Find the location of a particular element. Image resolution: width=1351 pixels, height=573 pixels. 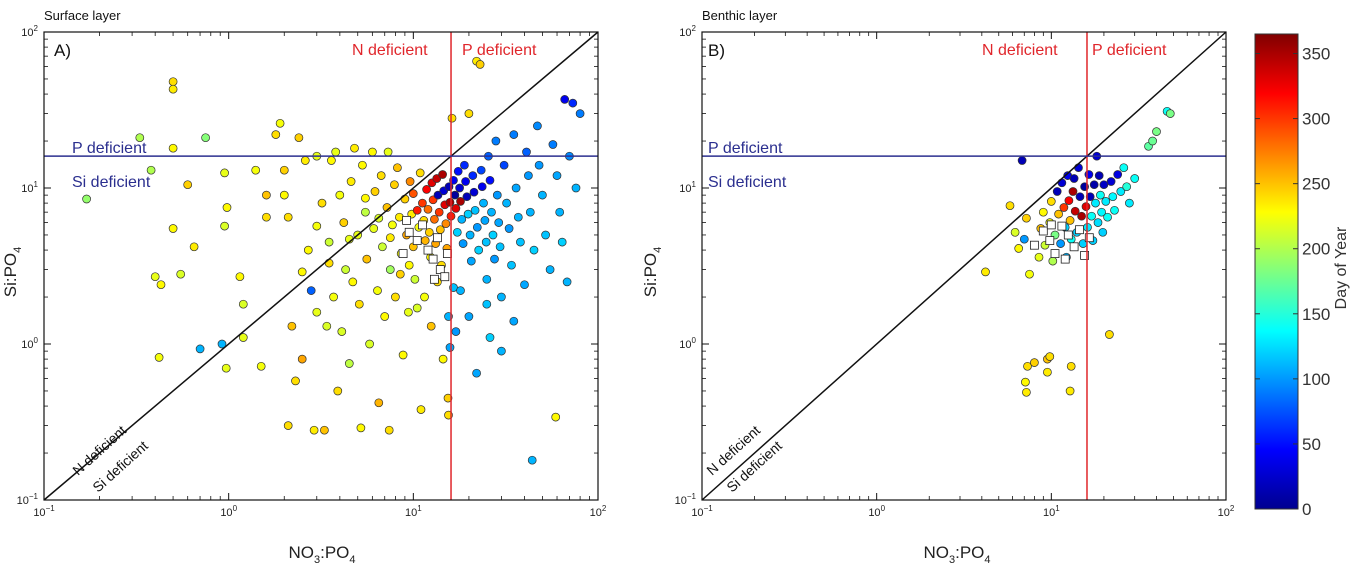

y-tick-label: 102 is located at coordinates (29, 31).